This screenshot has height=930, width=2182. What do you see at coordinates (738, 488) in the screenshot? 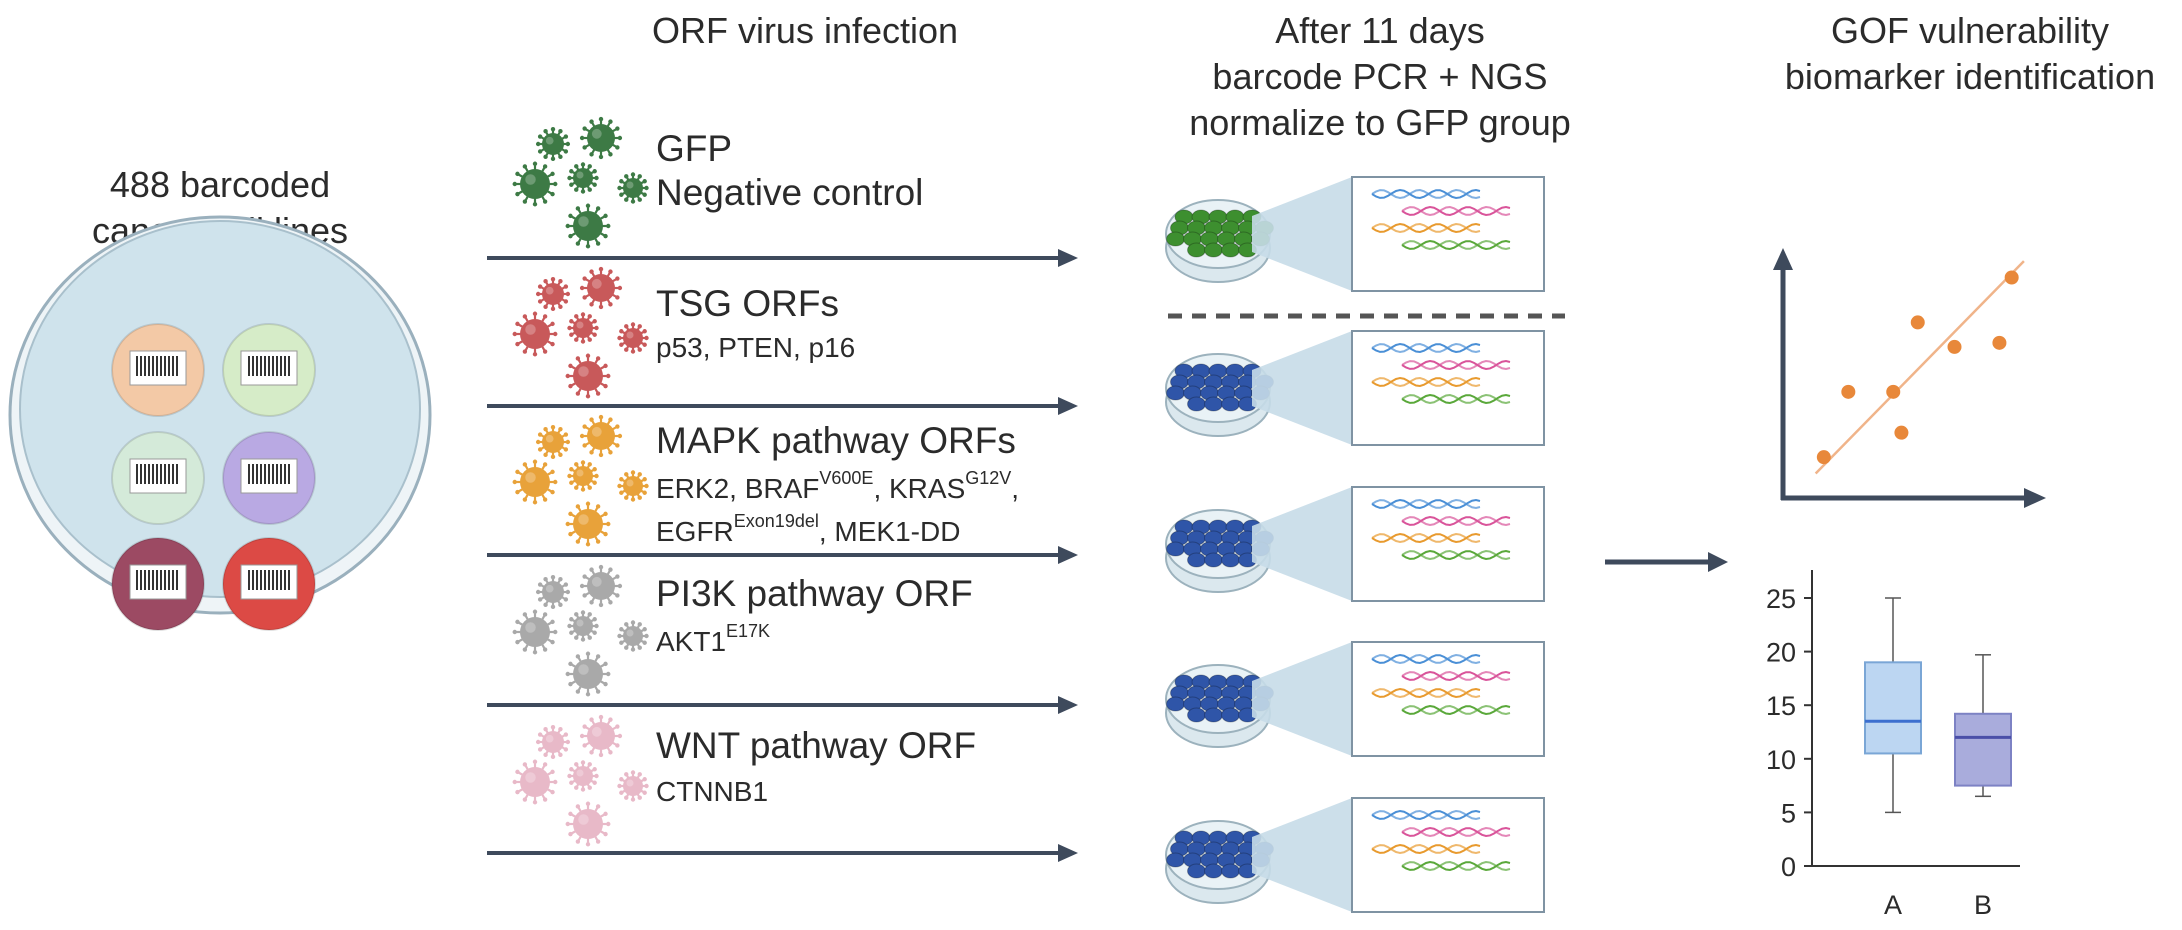
I see `mapk-erk2-braf: ERK2, BRAF` at bounding box center [738, 488].